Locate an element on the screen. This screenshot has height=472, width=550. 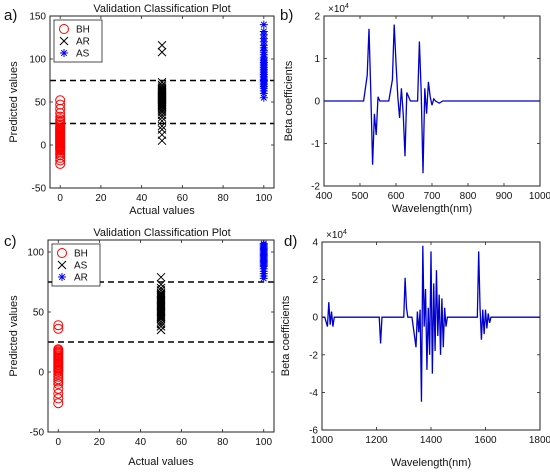
y-tick-label-d: 0 is located at coordinates (315, 318).